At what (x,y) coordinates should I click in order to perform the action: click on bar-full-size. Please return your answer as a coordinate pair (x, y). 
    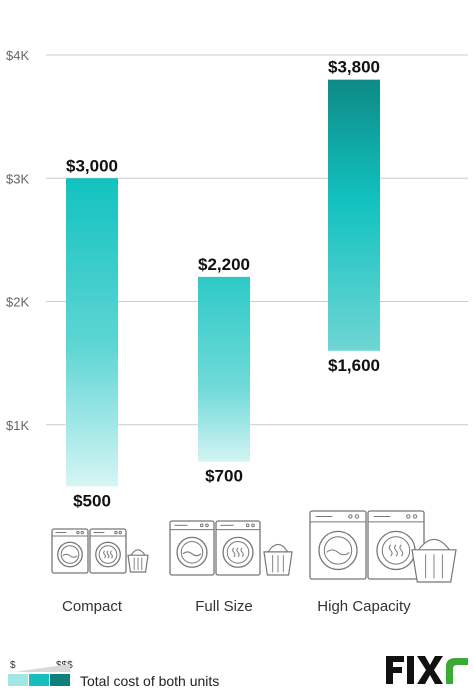
    Looking at the image, I should click on (224, 369).